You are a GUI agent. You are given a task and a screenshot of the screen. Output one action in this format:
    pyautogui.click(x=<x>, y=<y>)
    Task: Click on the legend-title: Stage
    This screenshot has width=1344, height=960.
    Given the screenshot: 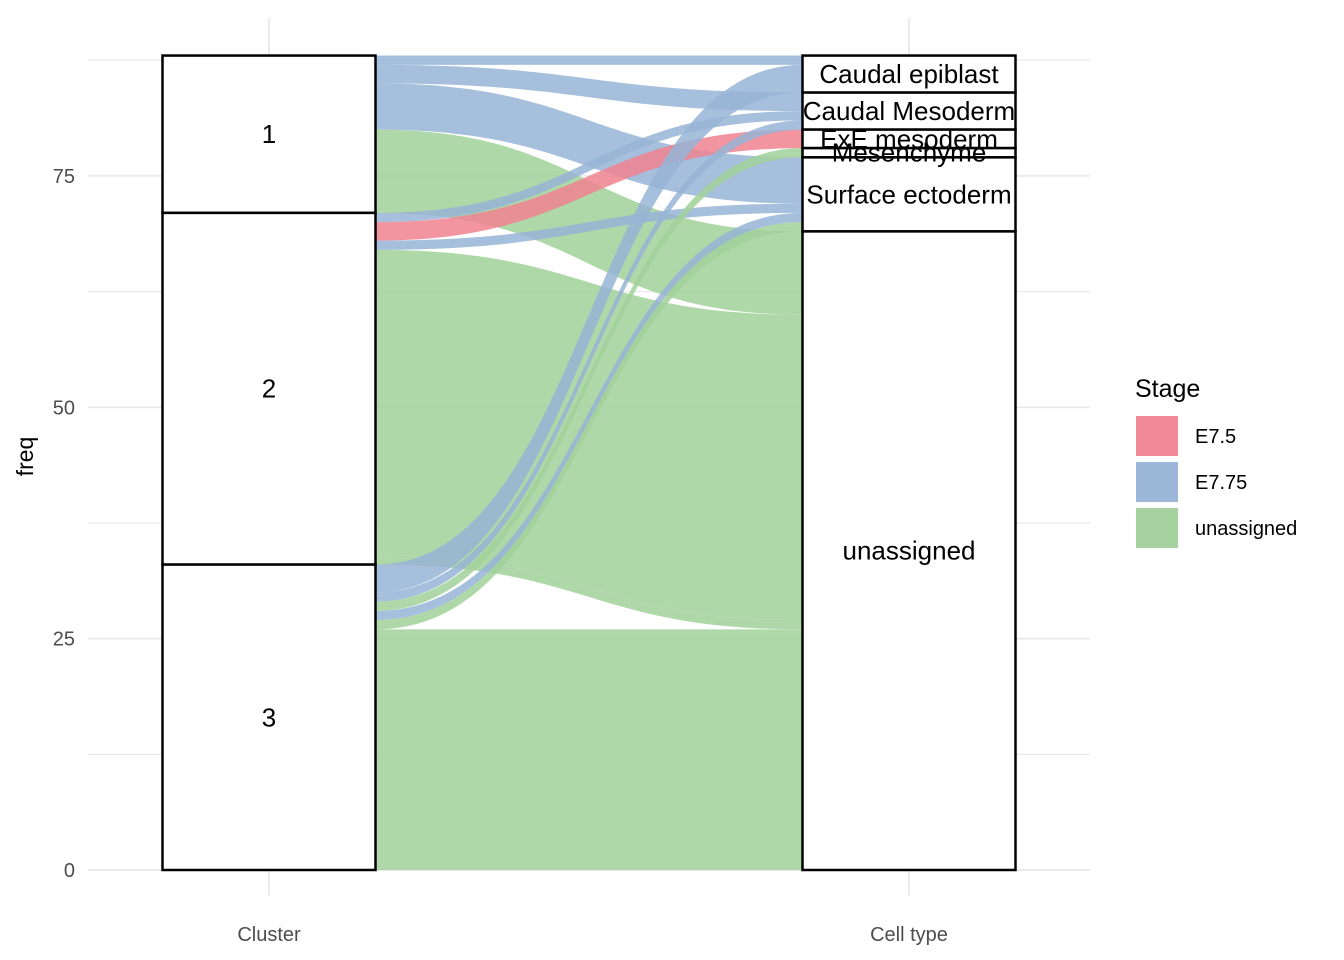 What is the action you would take?
    pyautogui.click(x=1167, y=389)
    